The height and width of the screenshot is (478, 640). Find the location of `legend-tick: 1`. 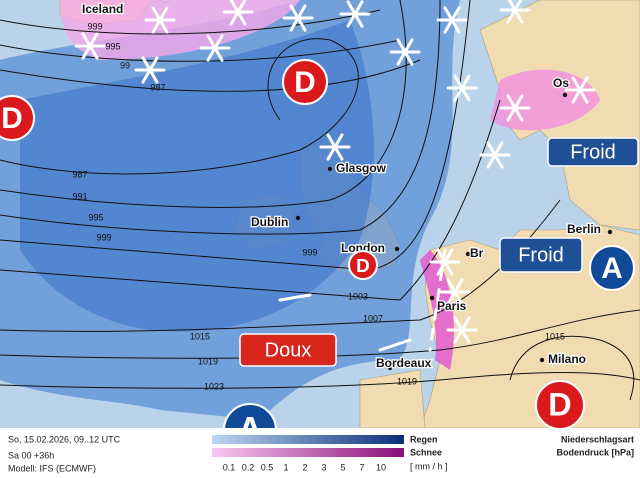

legend-tick: 1 is located at coordinates (285, 467).